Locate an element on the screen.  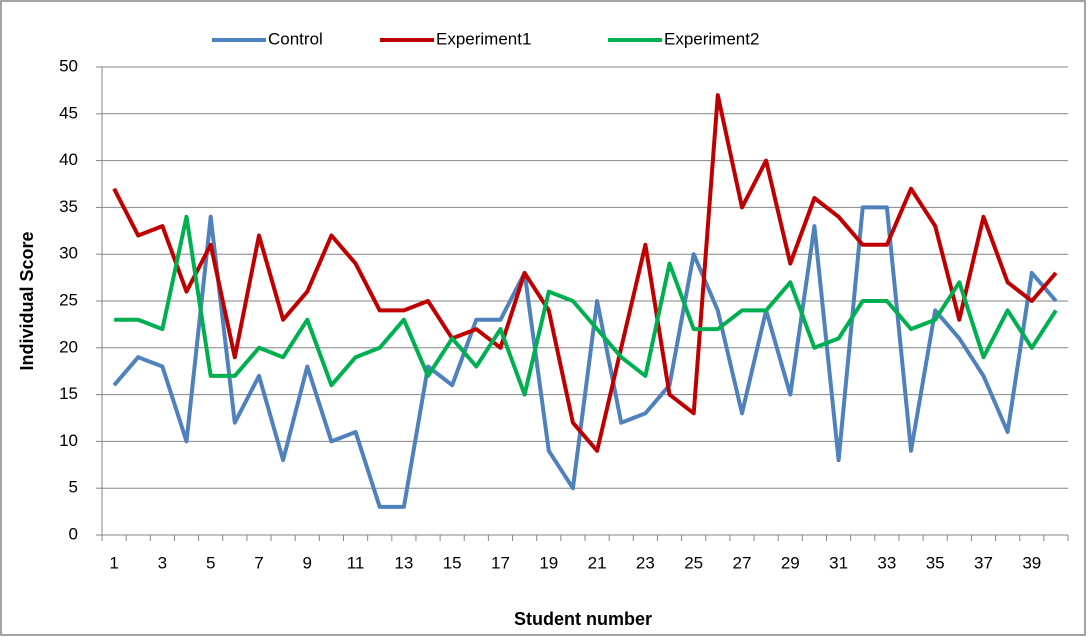
x-tick-label: 5 is located at coordinates (210, 562).